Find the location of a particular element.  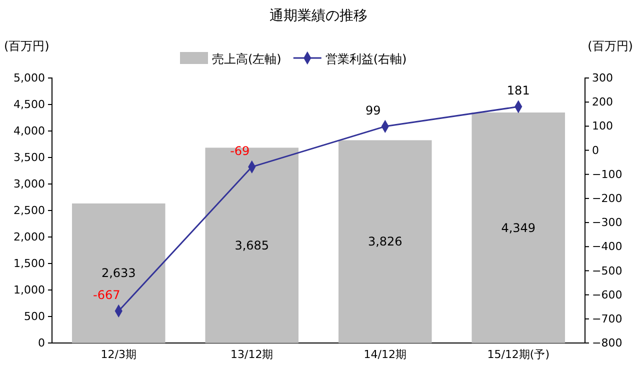

y-tick-label: 3,000 is located at coordinates (29, 184).